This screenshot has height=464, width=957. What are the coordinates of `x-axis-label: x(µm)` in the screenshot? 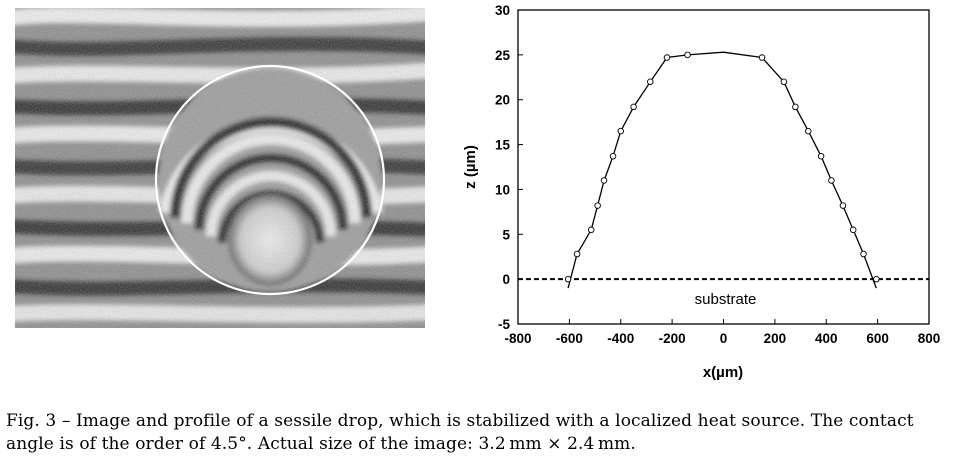 It's located at (723, 372).